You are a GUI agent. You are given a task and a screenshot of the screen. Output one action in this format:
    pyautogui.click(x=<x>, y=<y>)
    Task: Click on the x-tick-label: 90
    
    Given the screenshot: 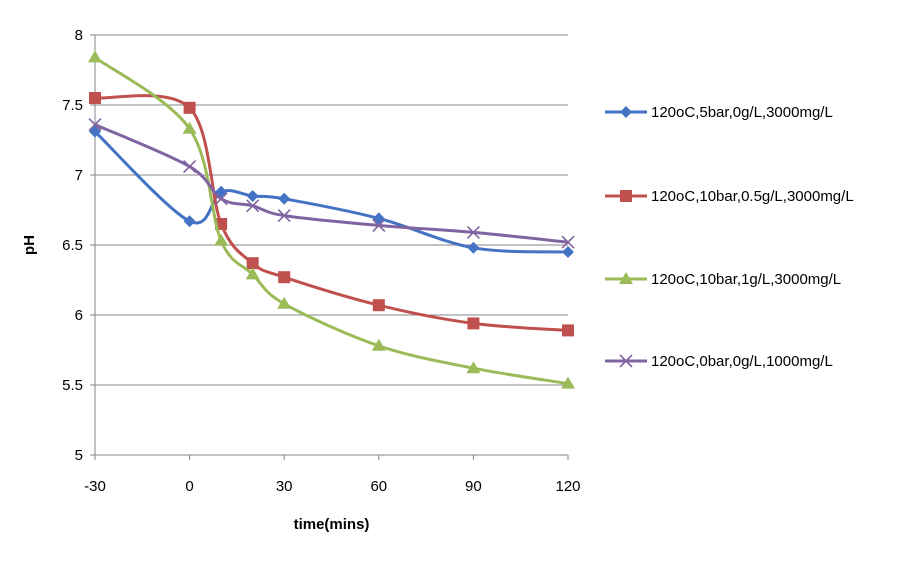 What is the action you would take?
    pyautogui.click(x=473, y=486)
    